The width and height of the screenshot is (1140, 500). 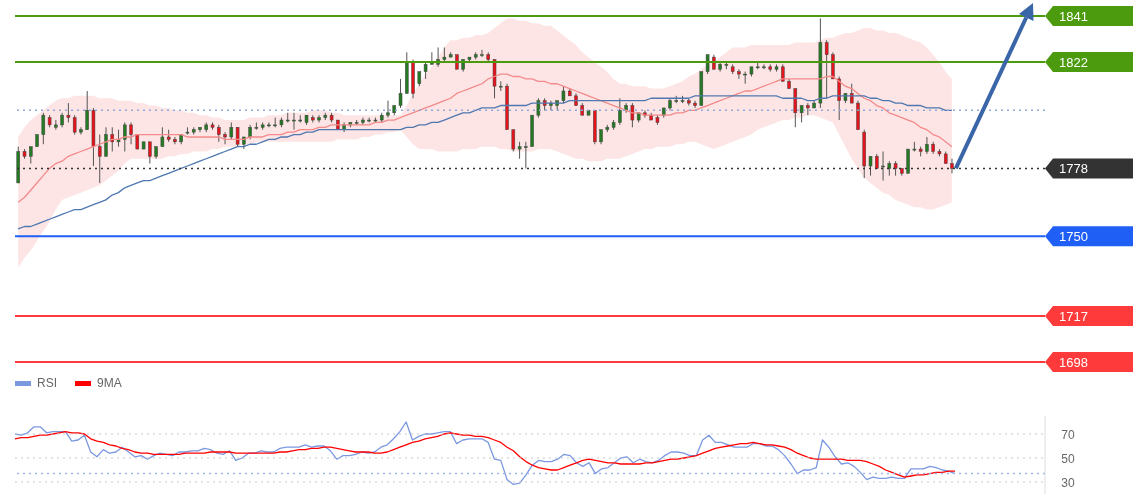 I want to click on y-tick-label: 1822, so click(x=1073, y=62).